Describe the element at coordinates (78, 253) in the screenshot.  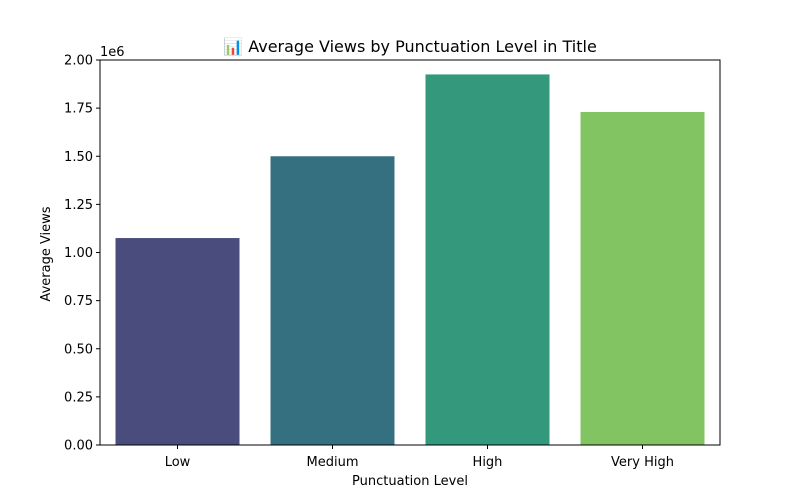
I see `y-tick-label-4: 1.00` at that location.